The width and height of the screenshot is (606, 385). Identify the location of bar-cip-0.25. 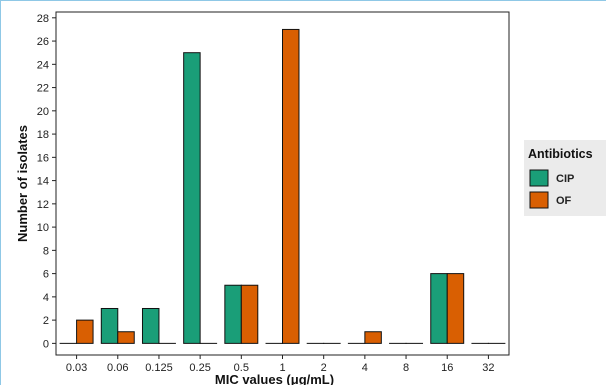
(192, 198).